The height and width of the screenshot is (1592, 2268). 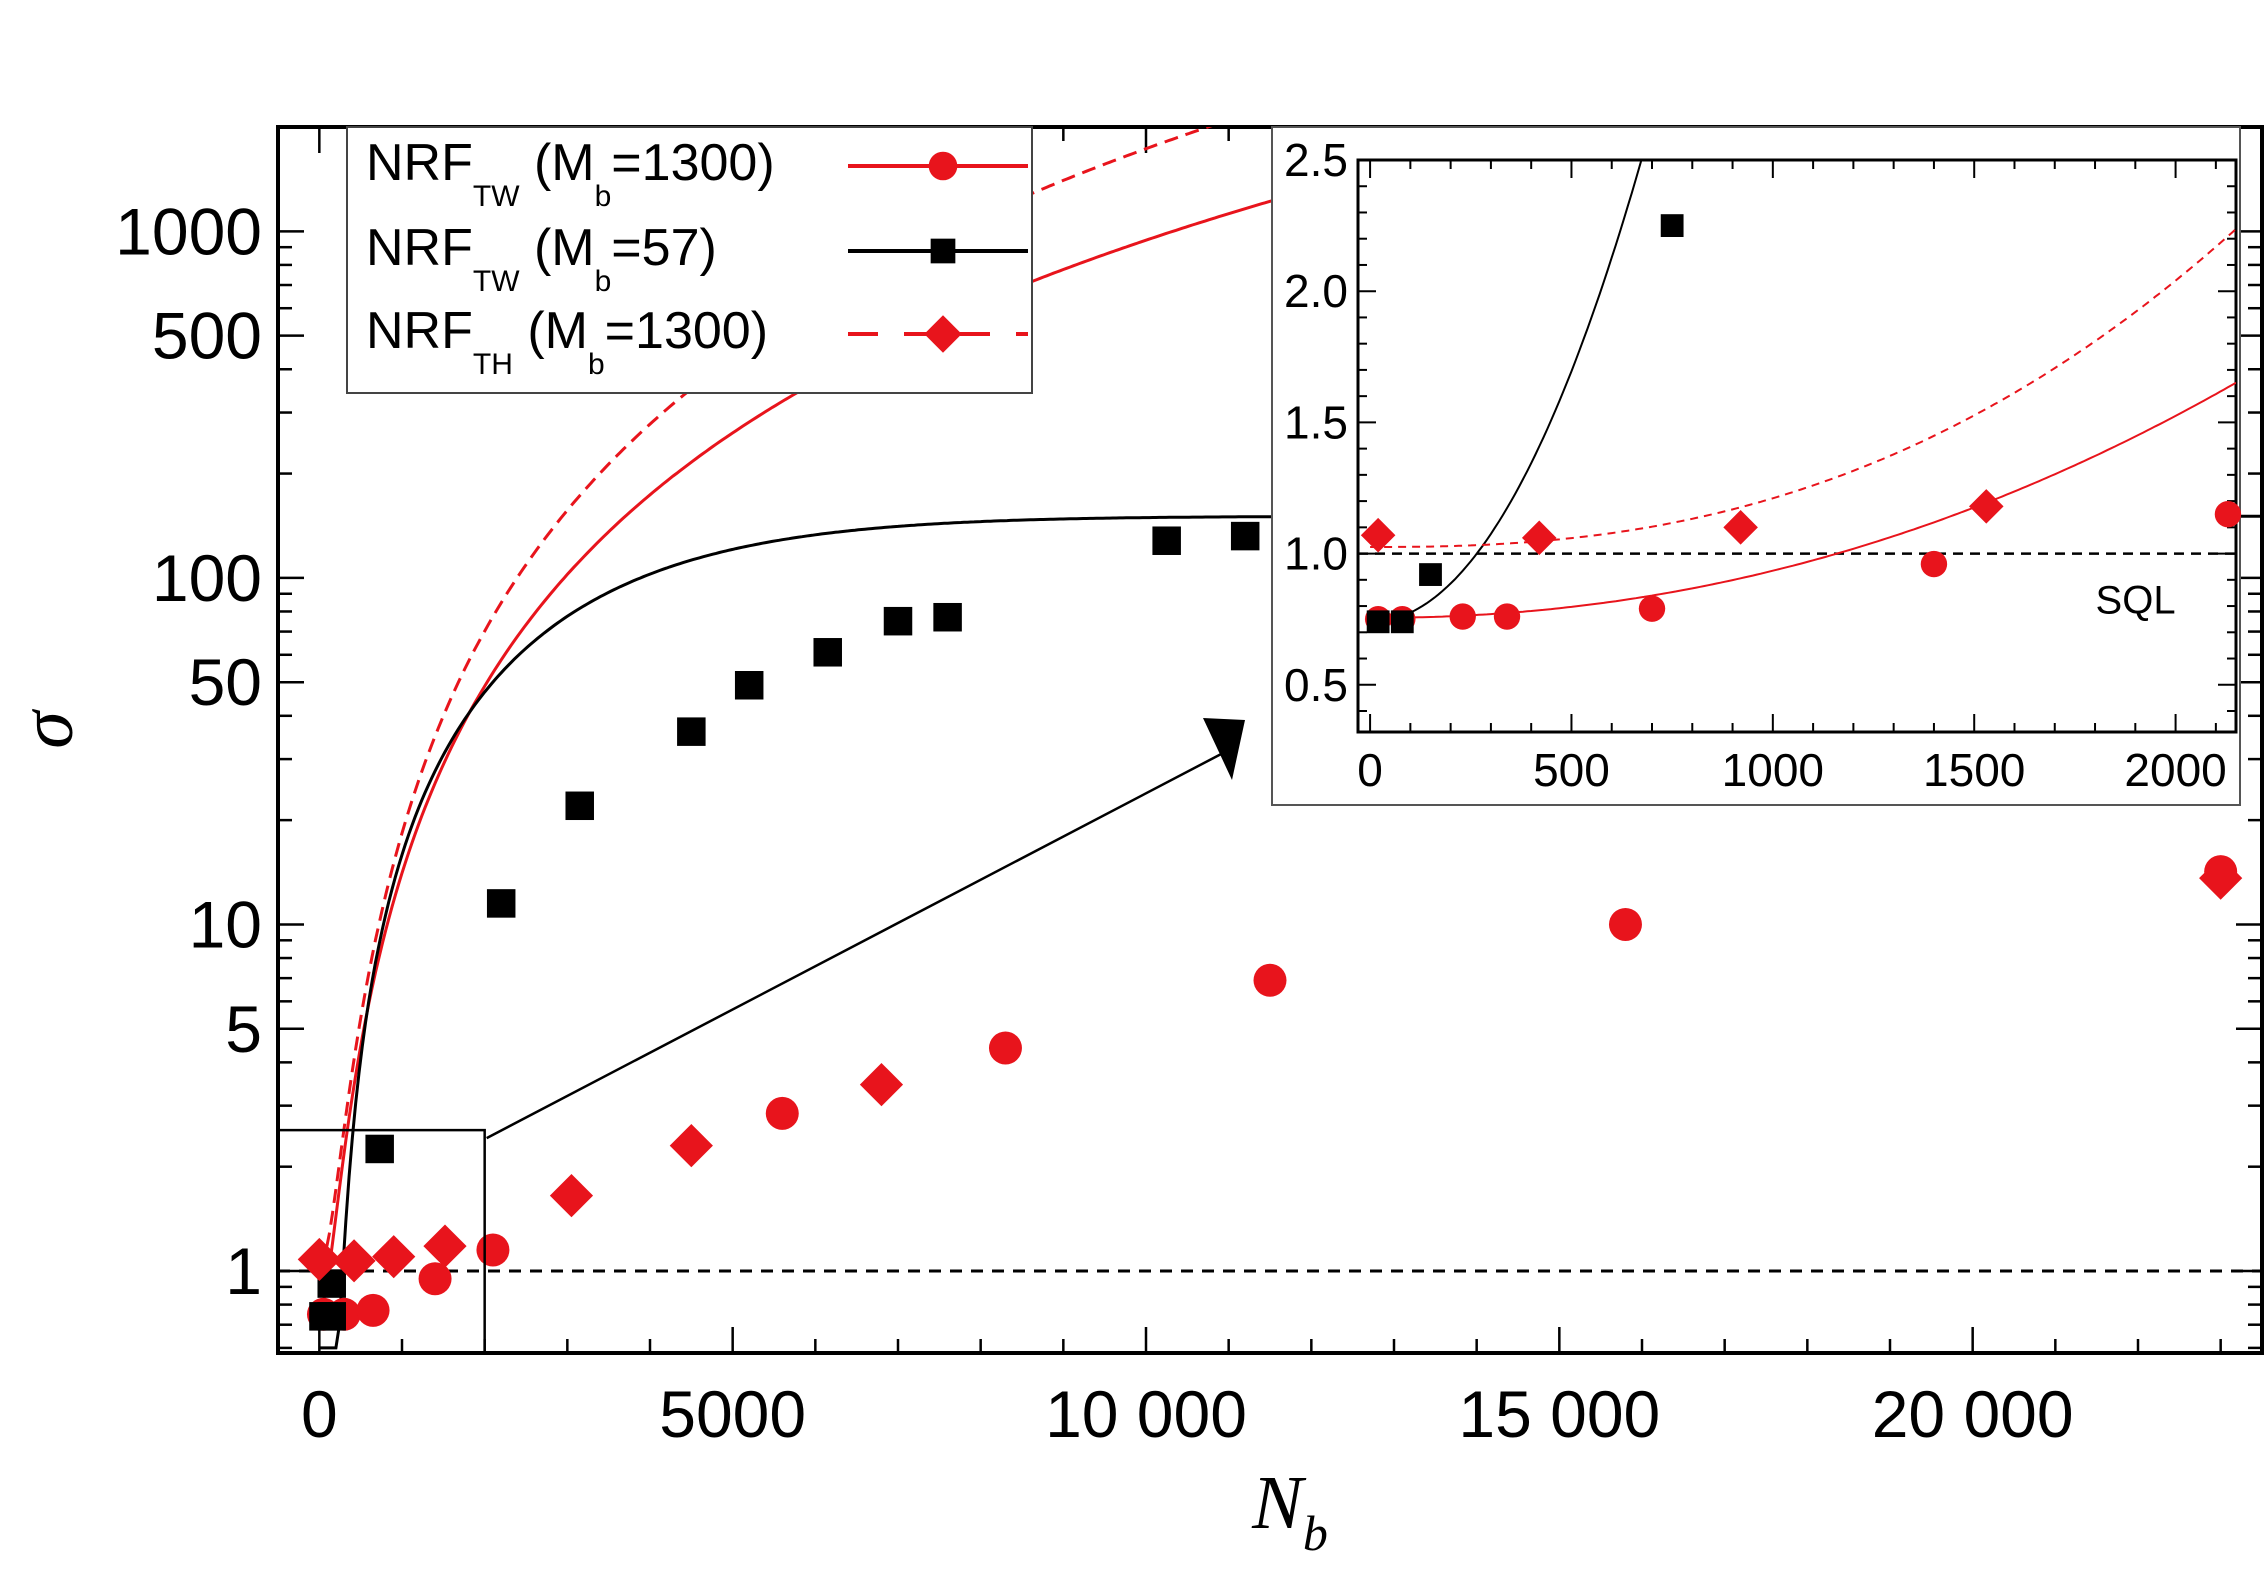 What do you see at coordinates (1773, 770) in the screenshot?
I see `inset-x-tick-label: 1000` at bounding box center [1773, 770].